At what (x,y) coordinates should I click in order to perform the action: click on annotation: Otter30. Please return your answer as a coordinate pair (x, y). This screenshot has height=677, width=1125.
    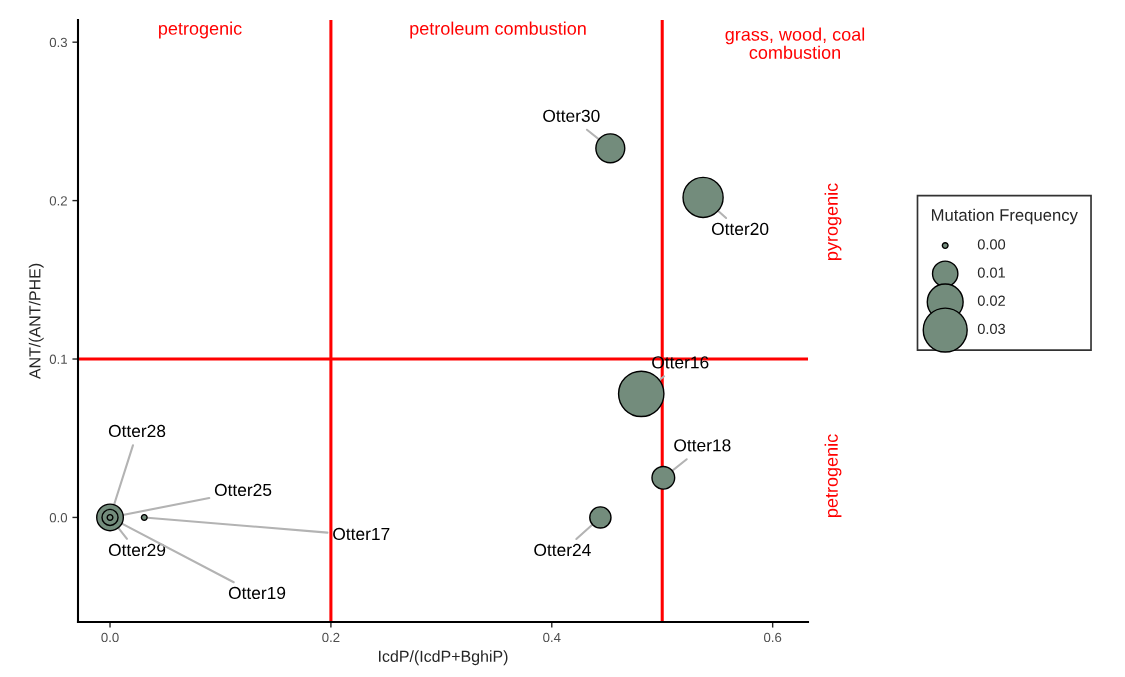
    Looking at the image, I should click on (571, 115).